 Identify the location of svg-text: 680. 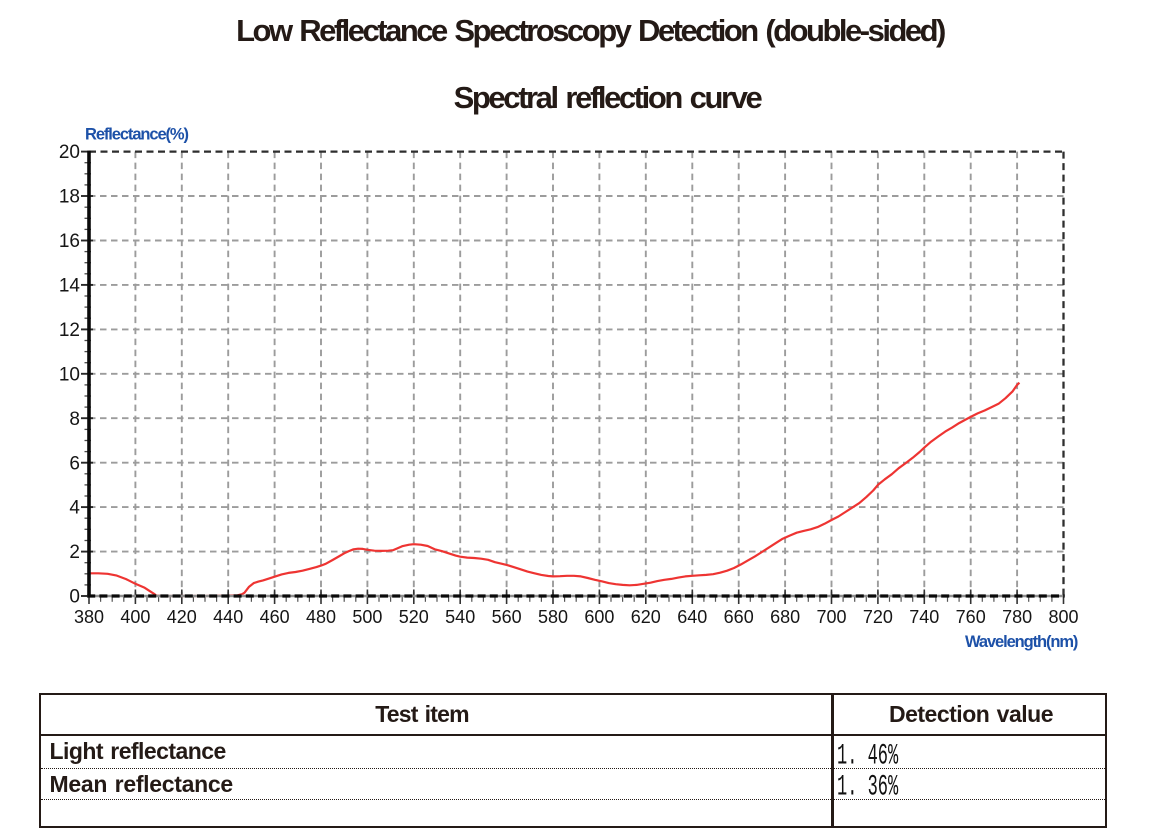
(785, 617).